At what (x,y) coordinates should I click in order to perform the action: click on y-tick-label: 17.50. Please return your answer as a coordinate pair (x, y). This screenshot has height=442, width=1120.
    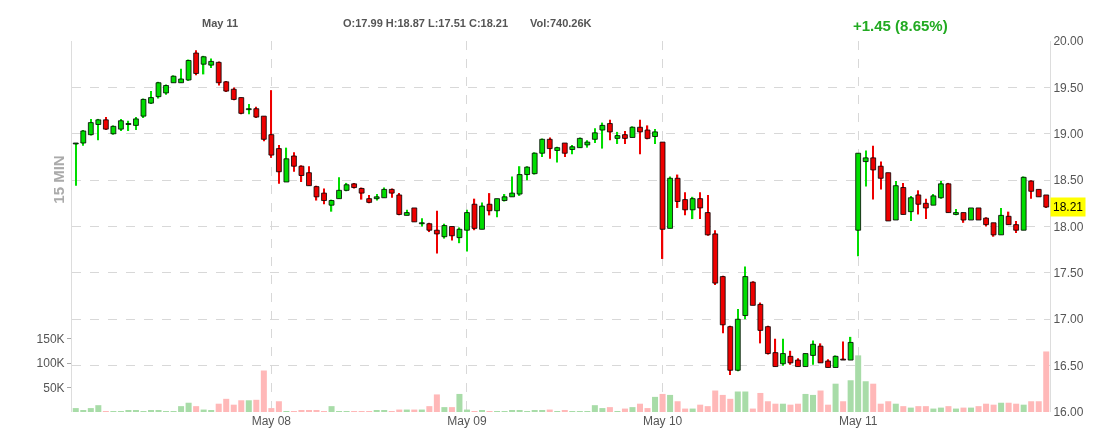
    Looking at the image, I should click on (1068, 273).